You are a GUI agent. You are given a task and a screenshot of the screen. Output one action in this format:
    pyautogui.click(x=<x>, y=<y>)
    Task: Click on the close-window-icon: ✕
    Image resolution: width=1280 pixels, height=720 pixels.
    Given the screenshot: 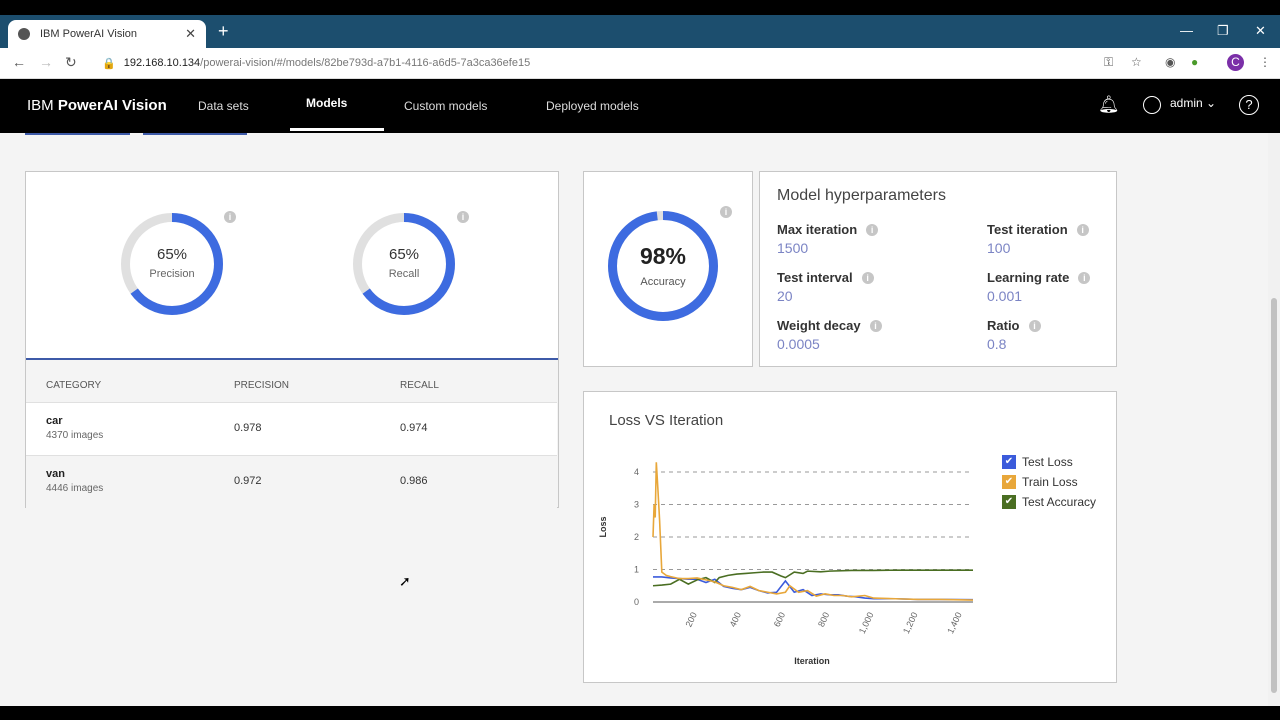 What is the action you would take?
    pyautogui.click(x=1260, y=30)
    